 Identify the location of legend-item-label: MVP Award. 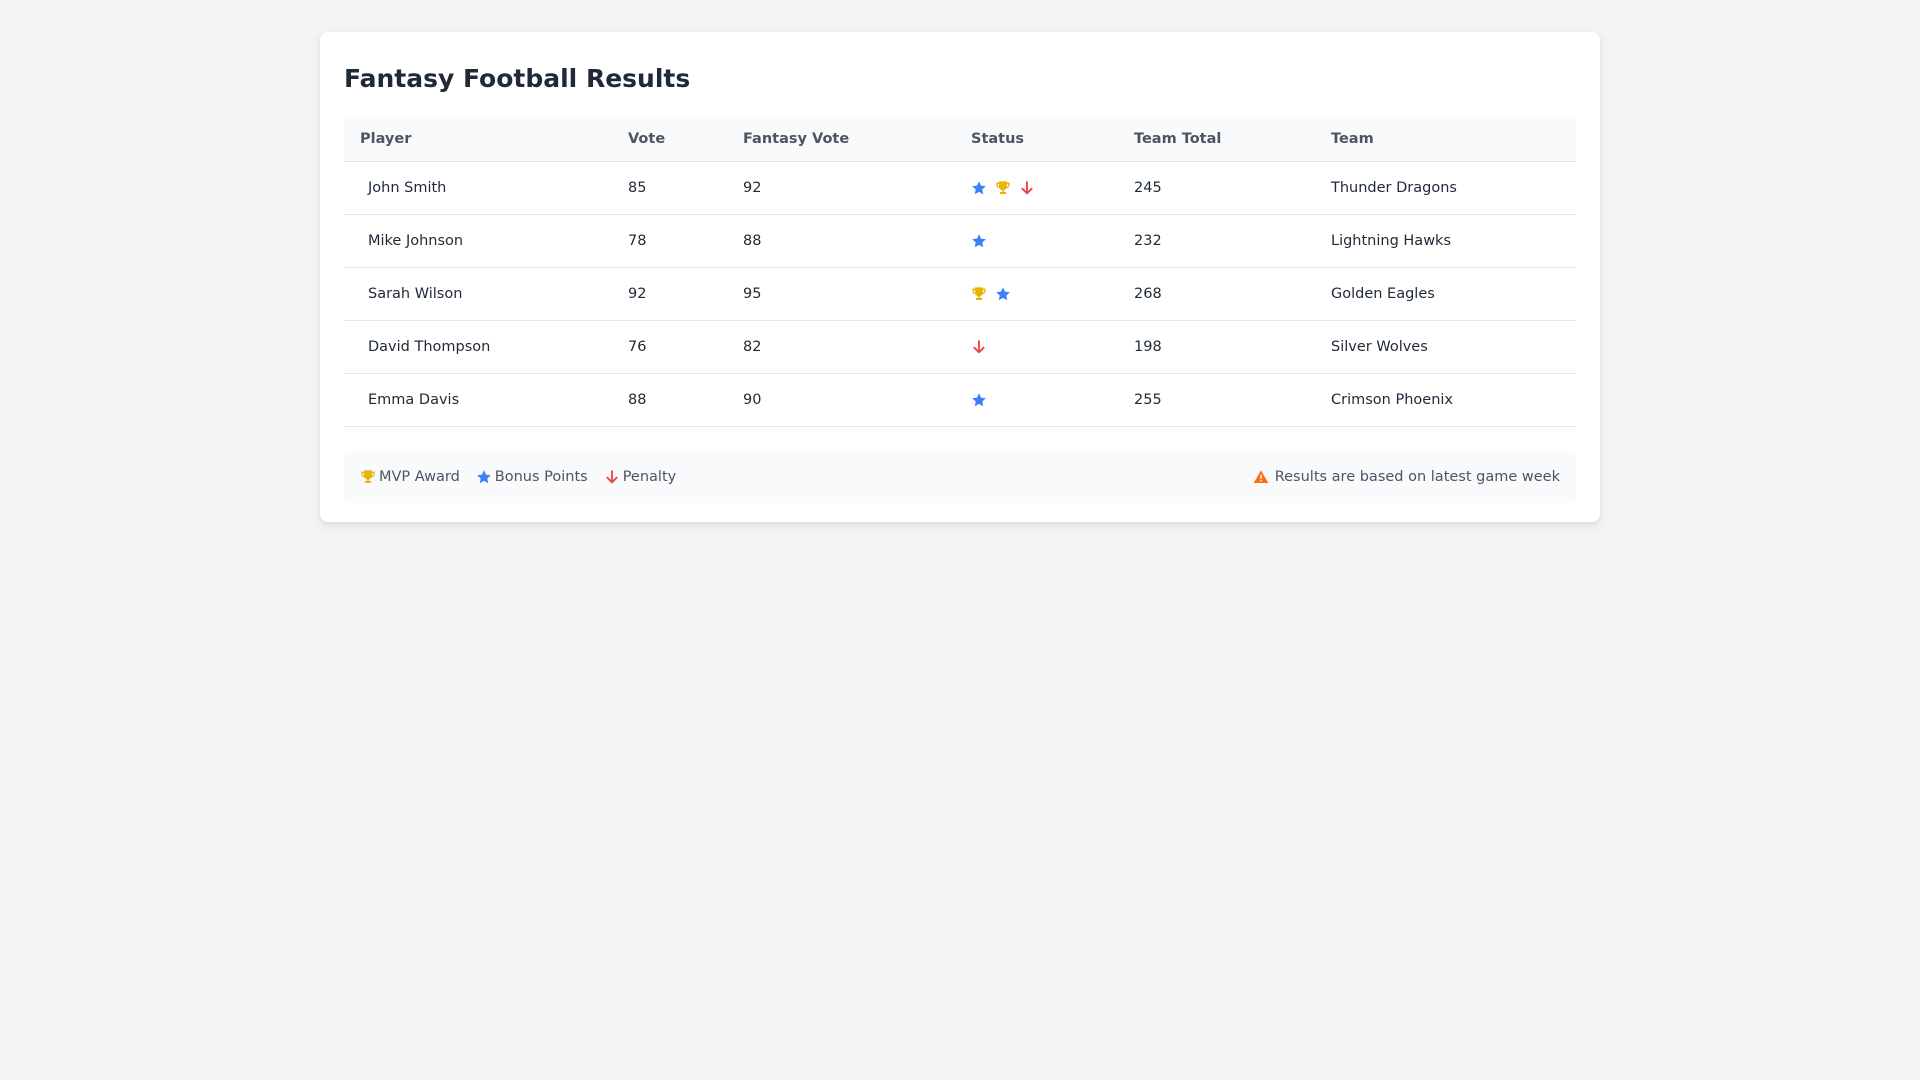
(419, 477).